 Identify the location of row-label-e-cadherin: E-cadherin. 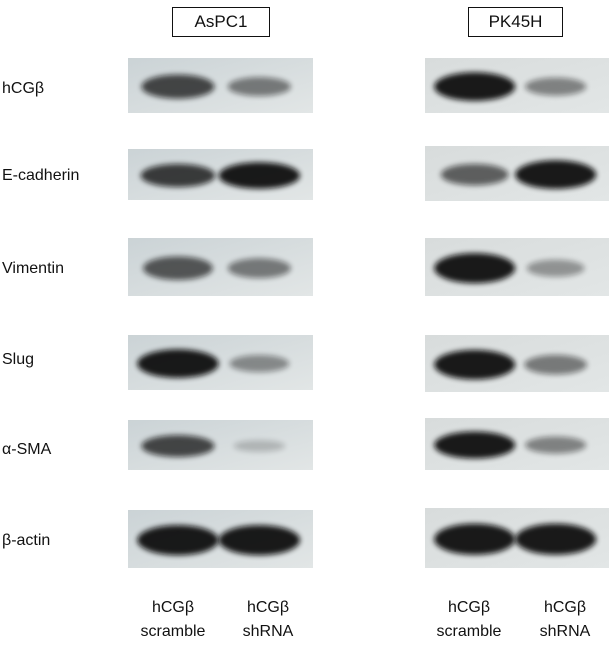
(41, 175).